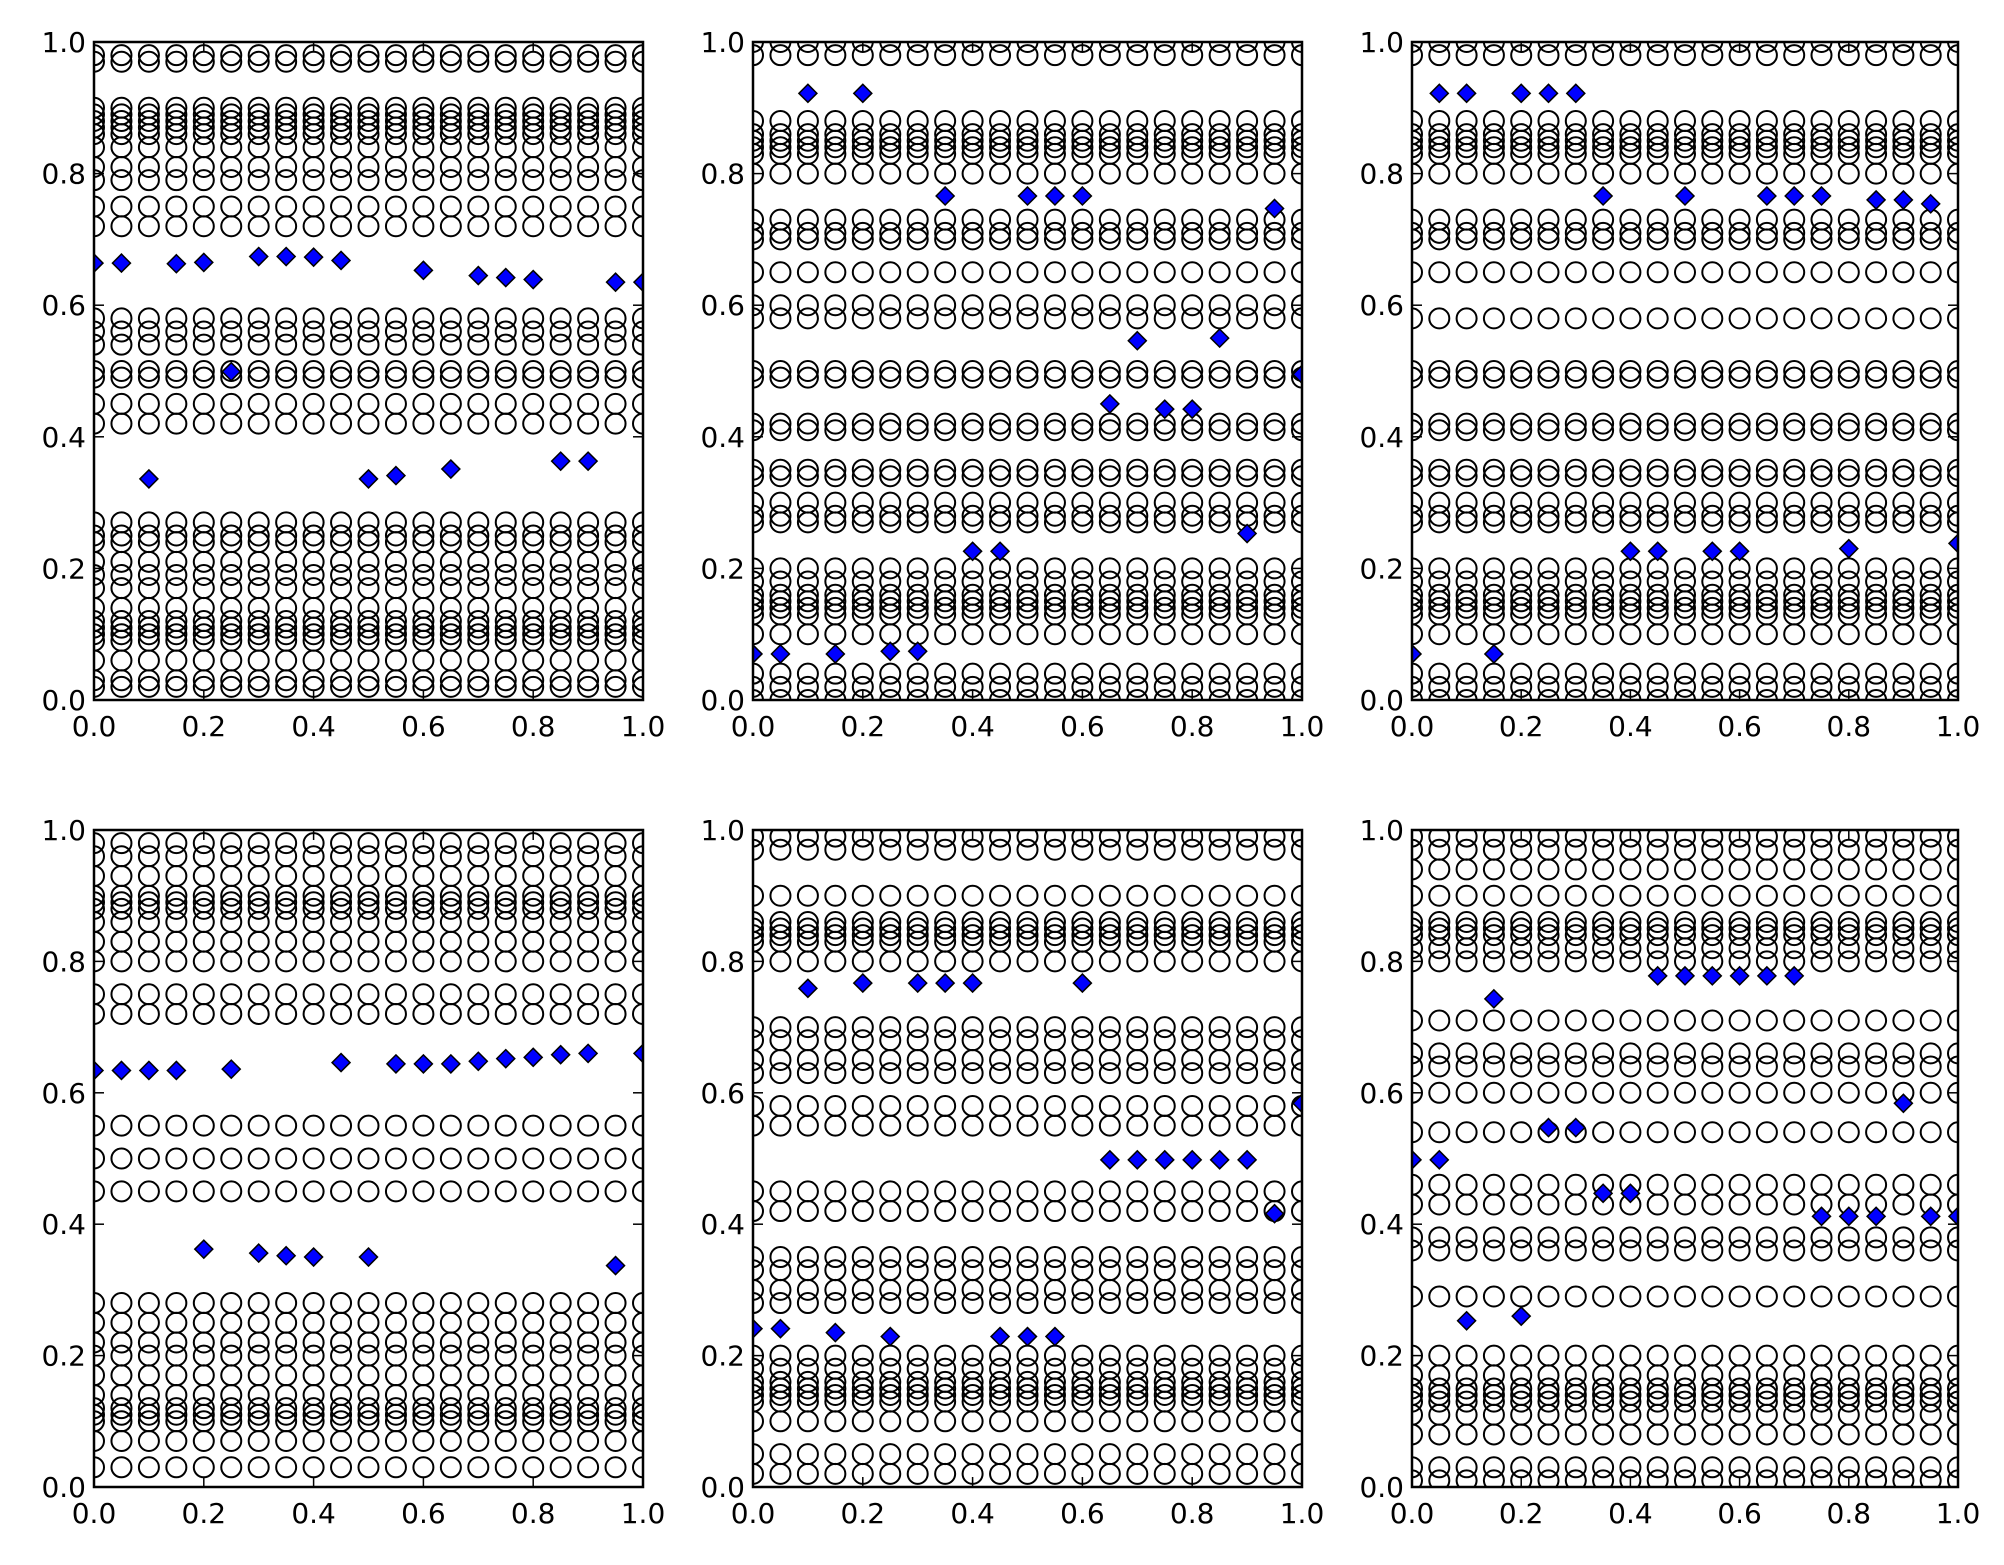  I want to click on subplot-3: 0.0 0.2 0.4 0.6 0.8 1.00.00.20.40.60.81.0, so click(1669, 384).